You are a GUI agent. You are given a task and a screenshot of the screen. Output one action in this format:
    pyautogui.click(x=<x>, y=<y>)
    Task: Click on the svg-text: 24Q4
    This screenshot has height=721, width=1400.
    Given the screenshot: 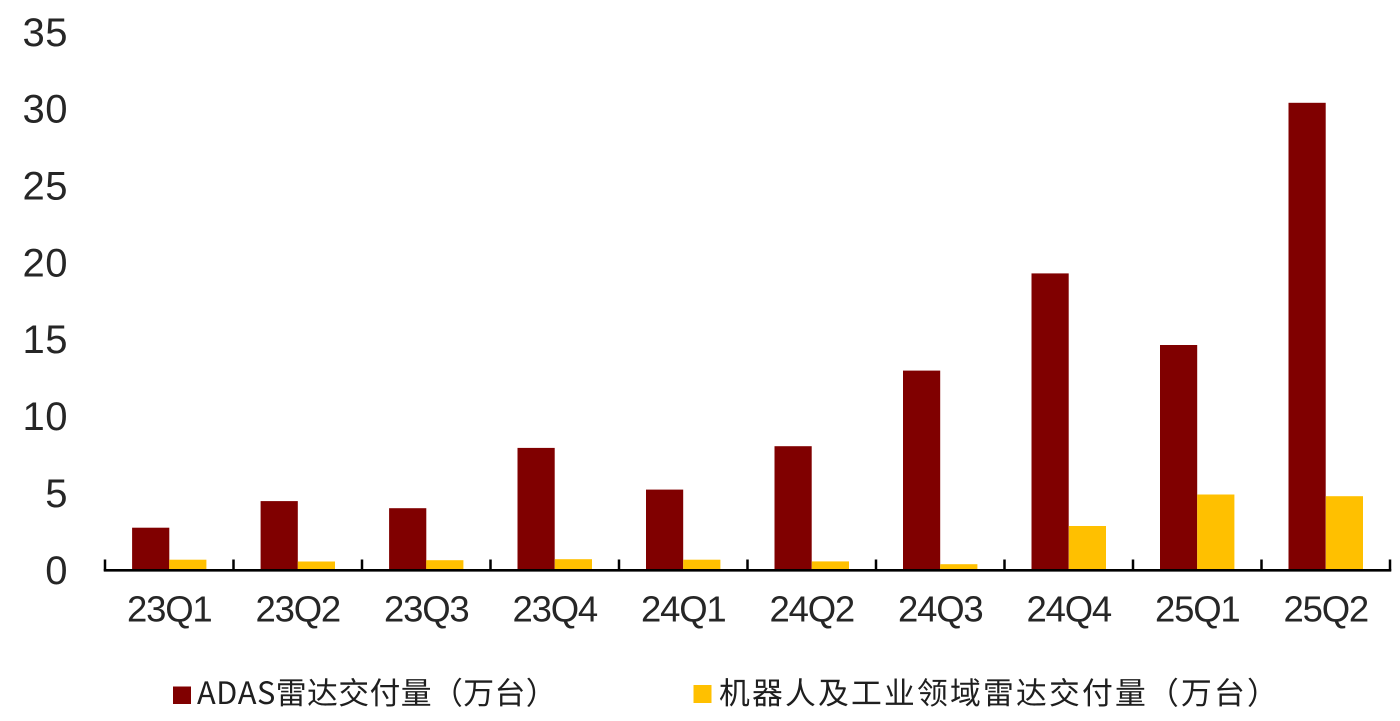 What is the action you would take?
    pyautogui.click(x=1069, y=609)
    